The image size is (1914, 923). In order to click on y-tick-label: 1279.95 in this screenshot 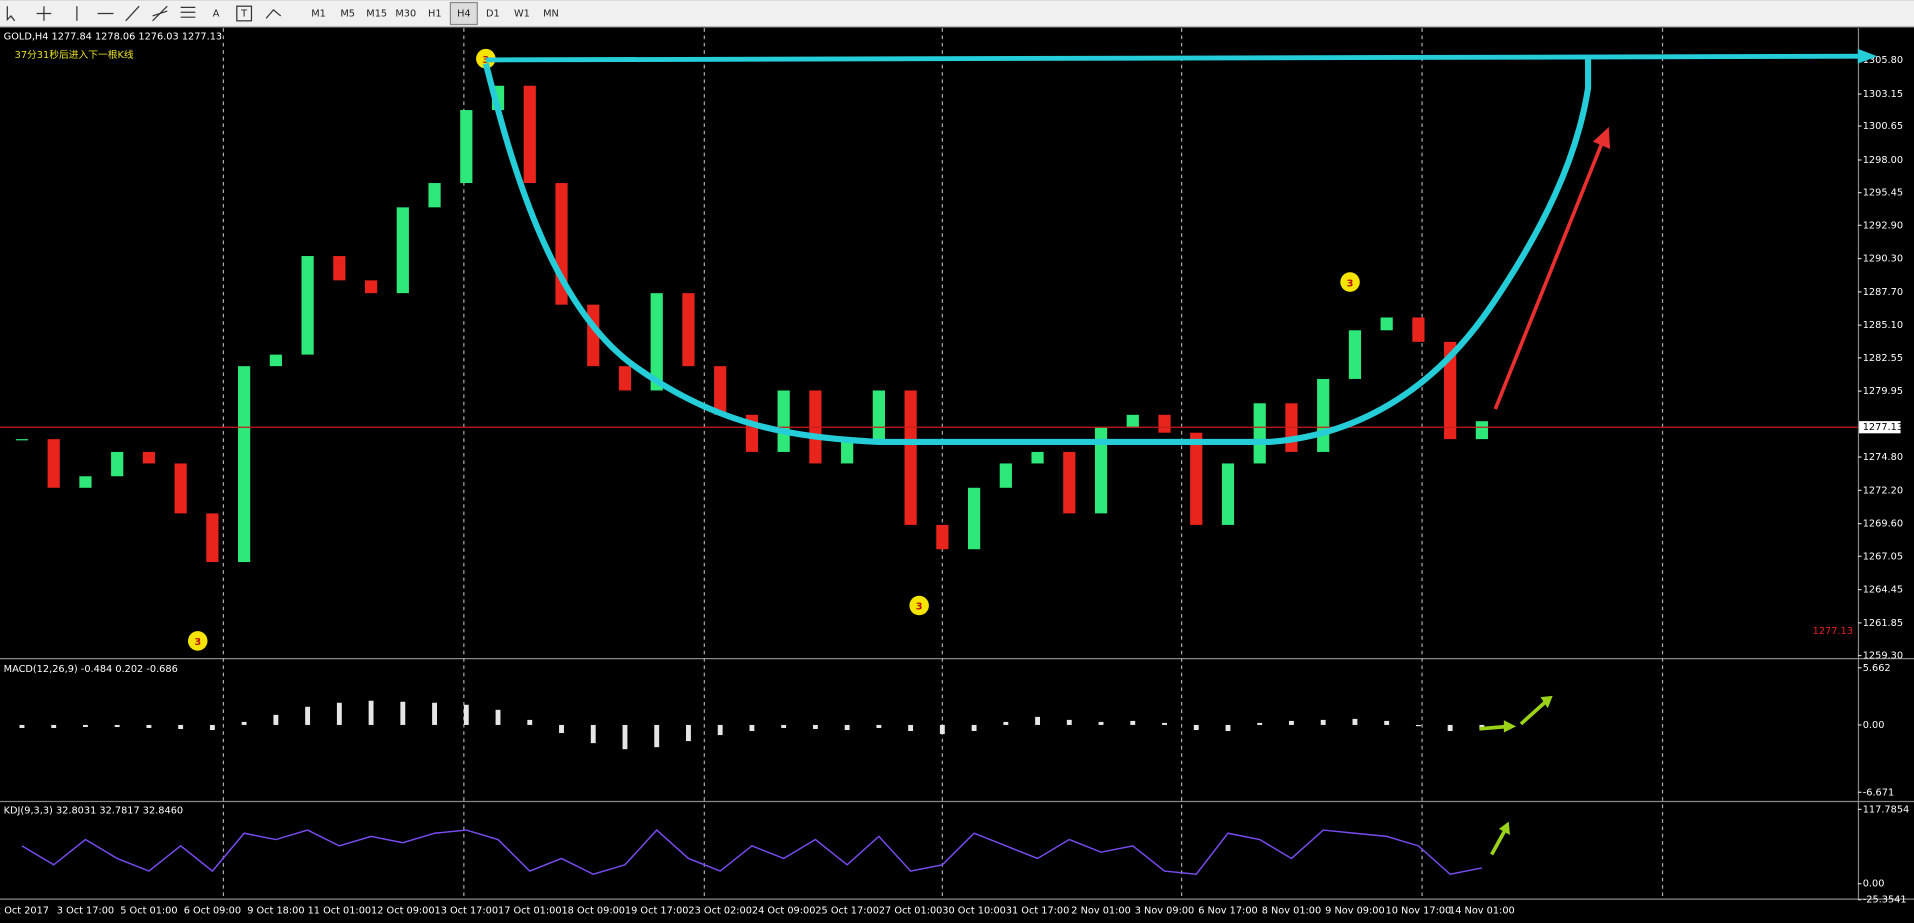, I will do `click(1883, 391)`.